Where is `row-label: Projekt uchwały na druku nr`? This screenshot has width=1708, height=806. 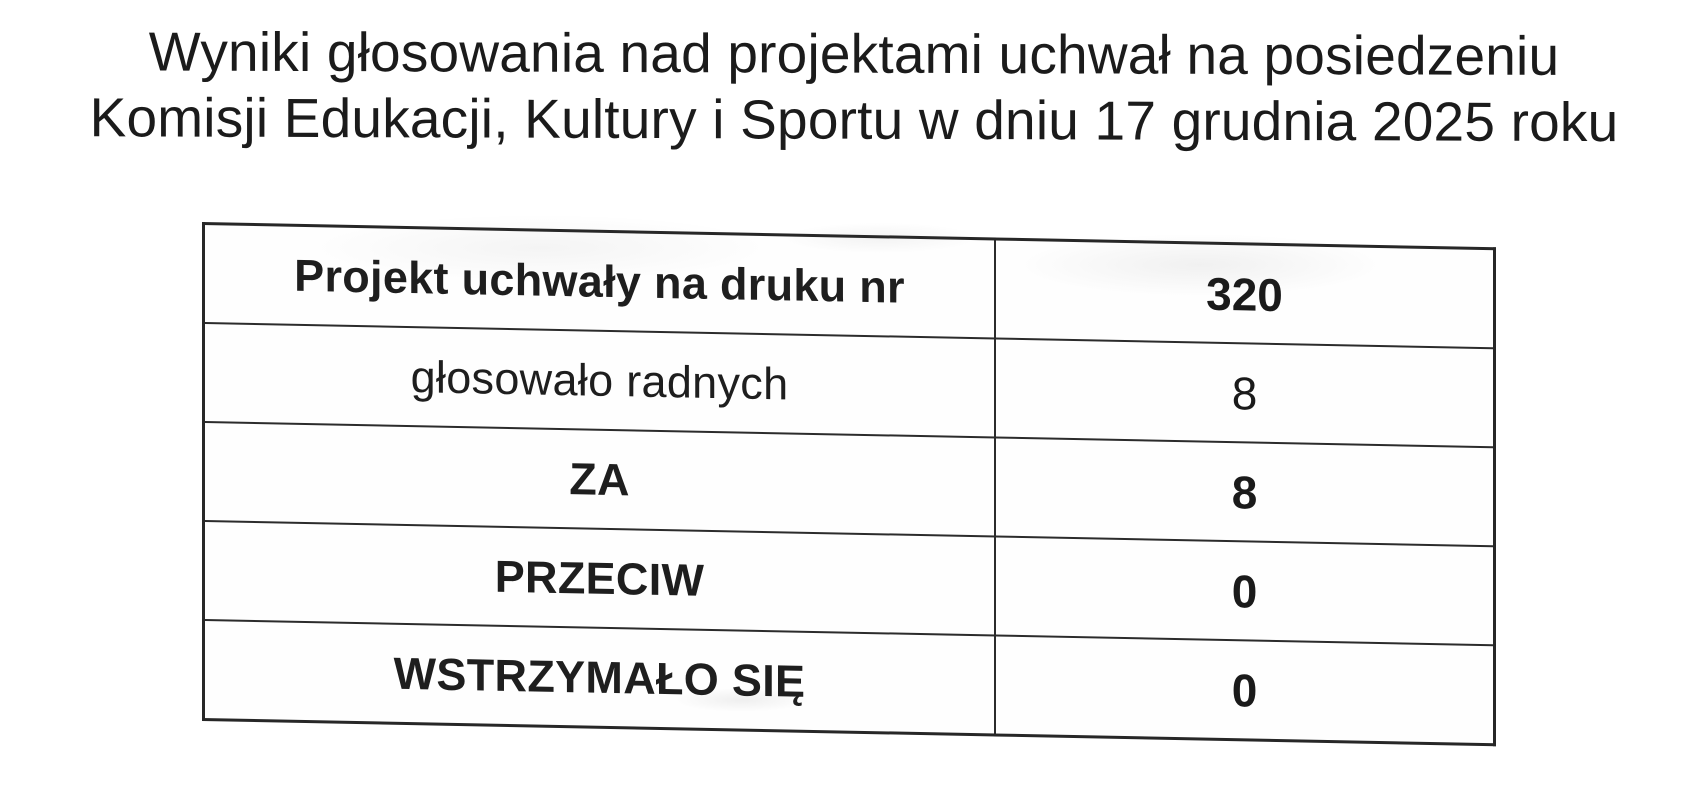
row-label: Projekt uchwały na druku nr is located at coordinates (599, 281).